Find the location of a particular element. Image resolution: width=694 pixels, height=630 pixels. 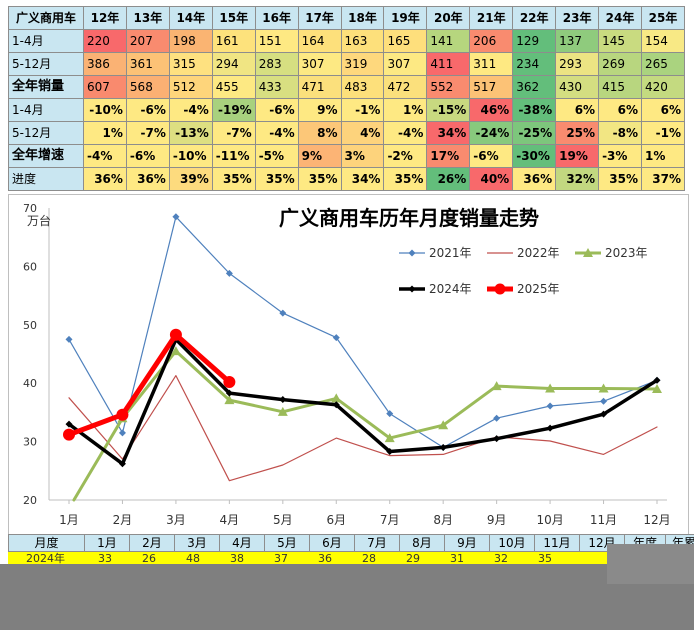

table-cell: 430 is located at coordinates (577, 87).